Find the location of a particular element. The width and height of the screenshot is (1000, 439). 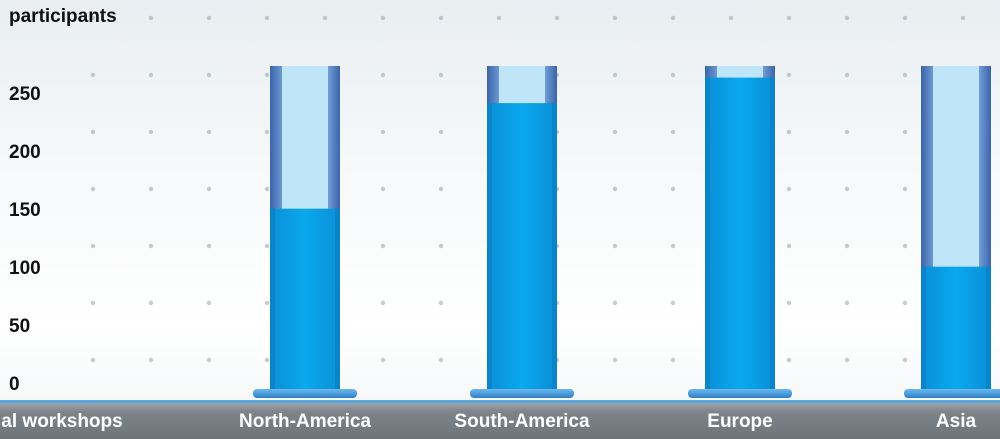

y-axis-label: participants is located at coordinates (63, 16).